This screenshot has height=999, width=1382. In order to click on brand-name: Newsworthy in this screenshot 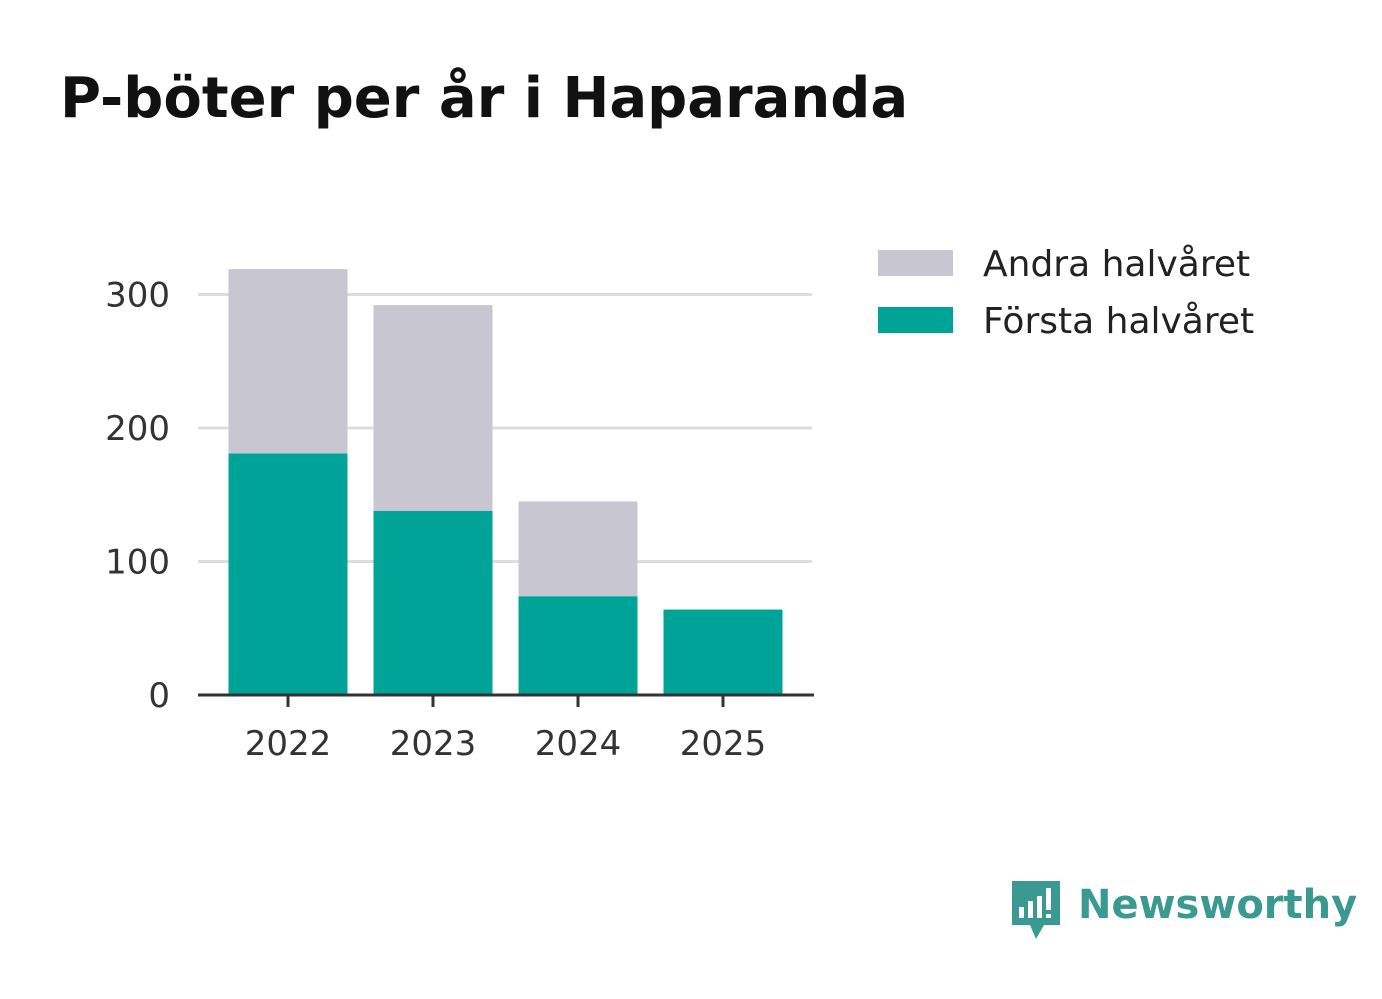, I will do `click(1217, 905)`.